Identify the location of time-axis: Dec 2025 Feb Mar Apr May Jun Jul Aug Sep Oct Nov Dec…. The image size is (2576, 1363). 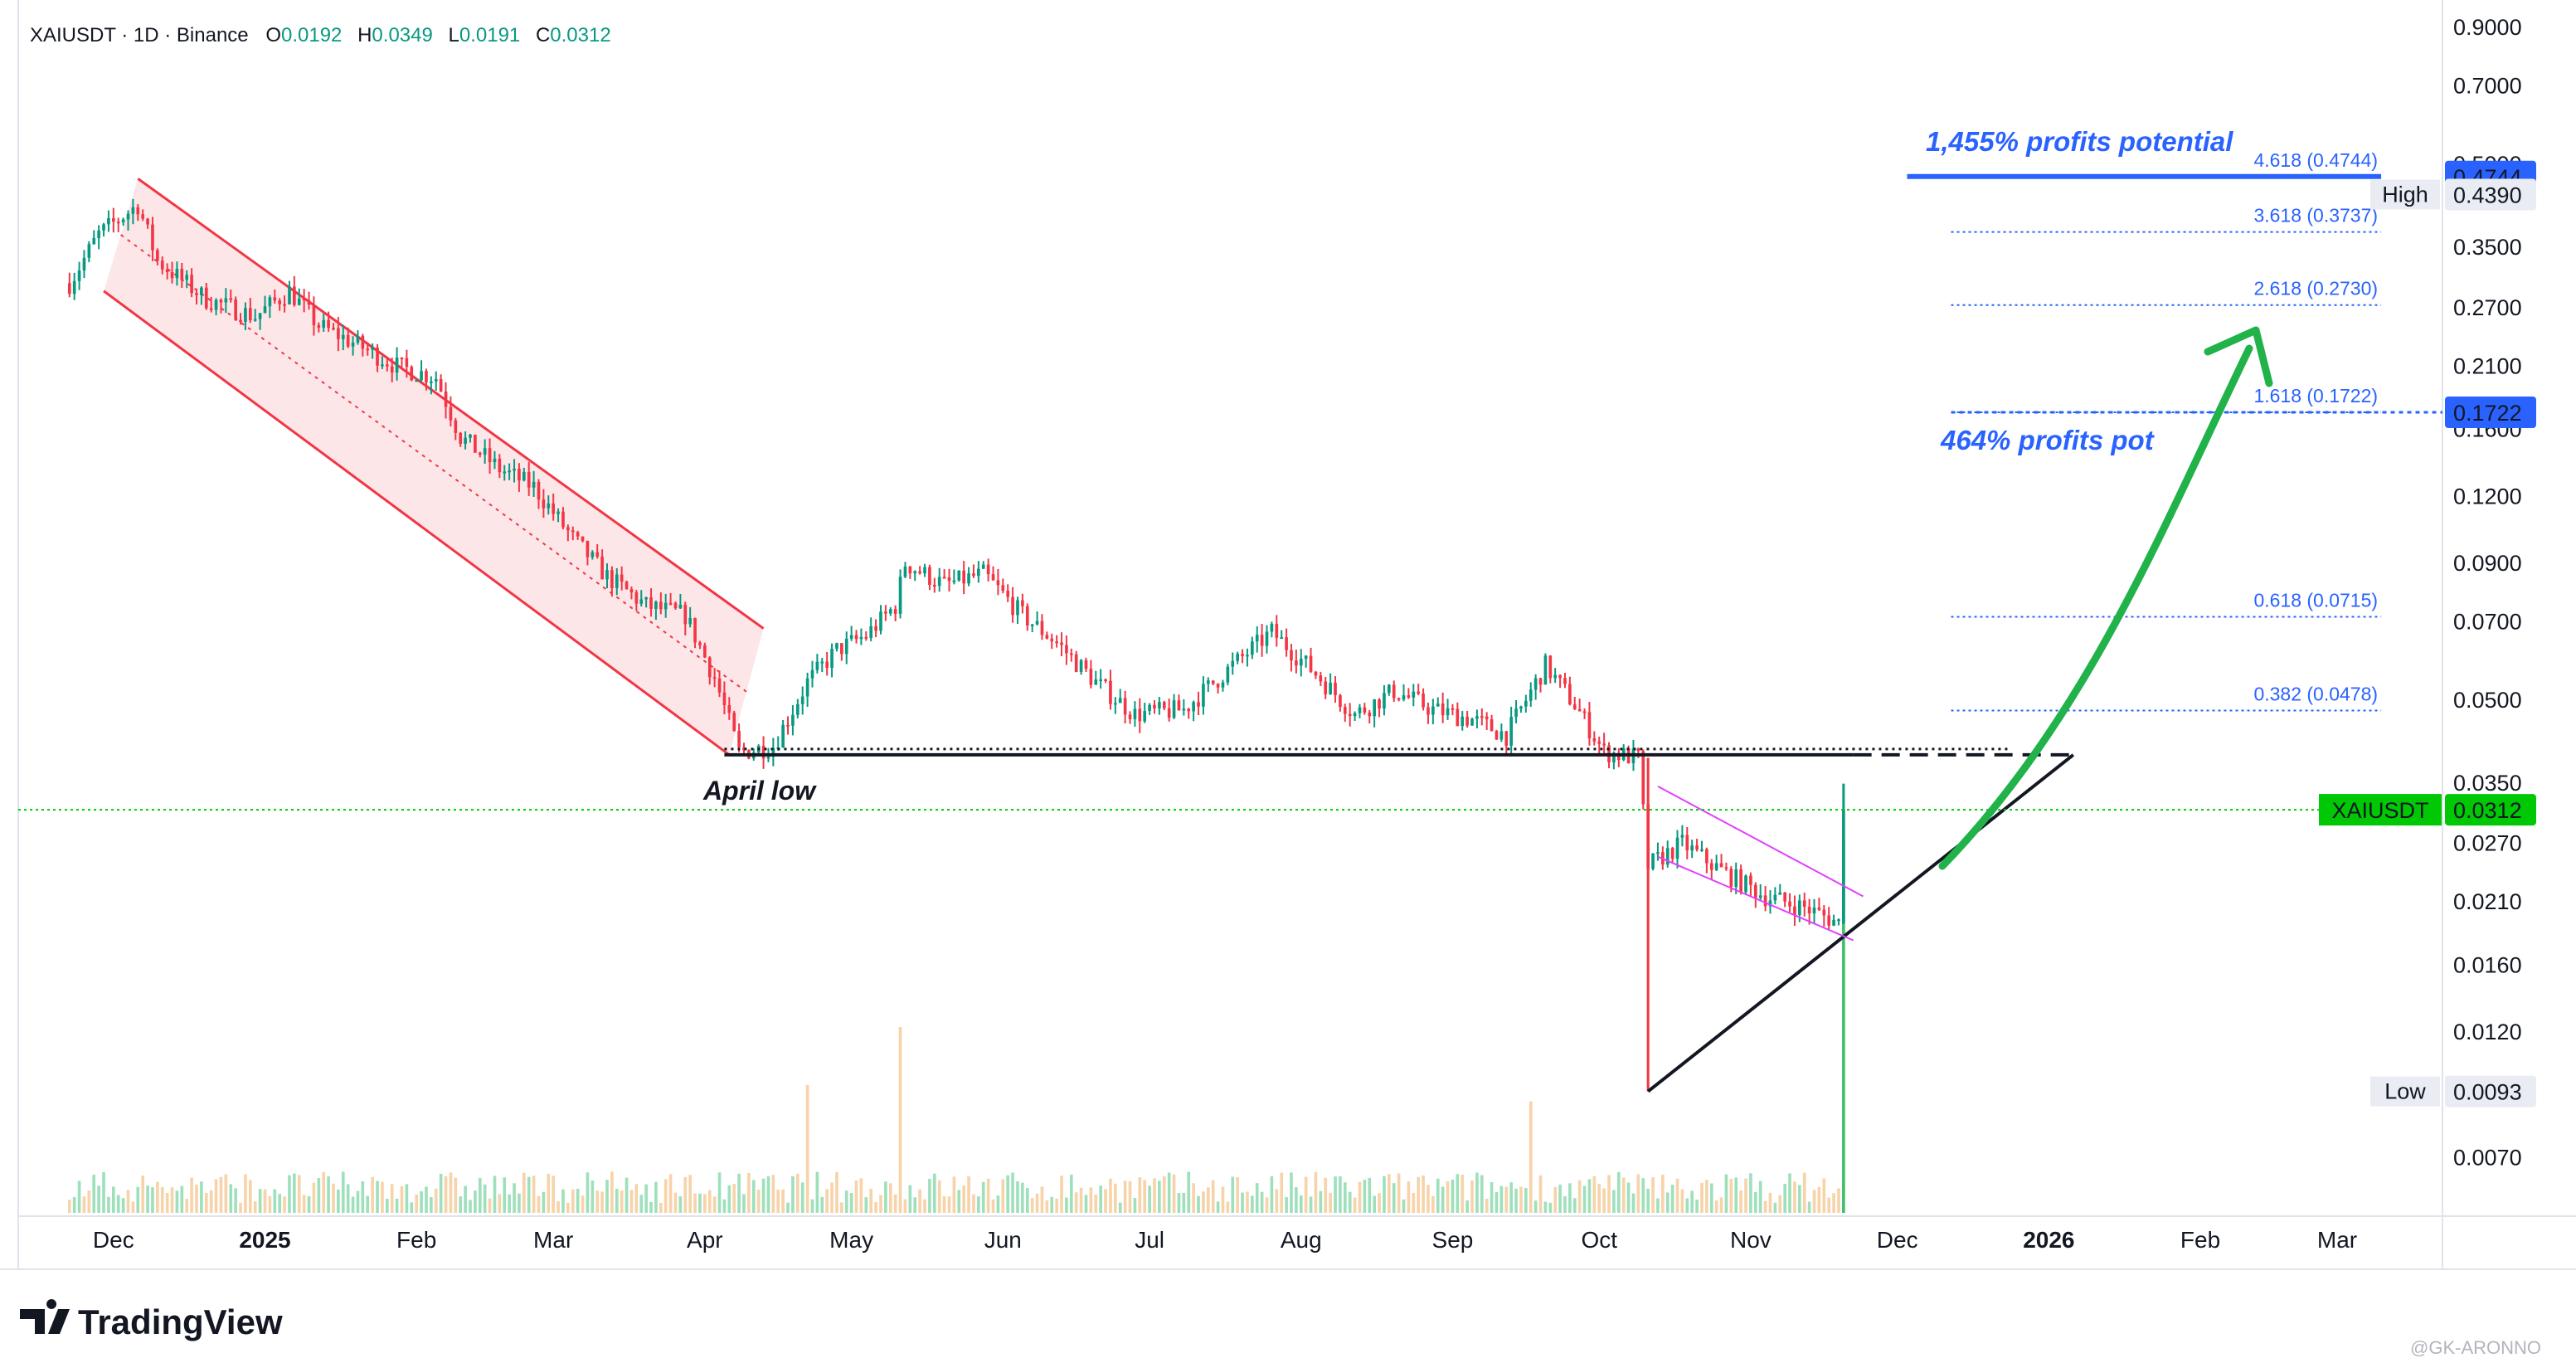
(1225, 1240).